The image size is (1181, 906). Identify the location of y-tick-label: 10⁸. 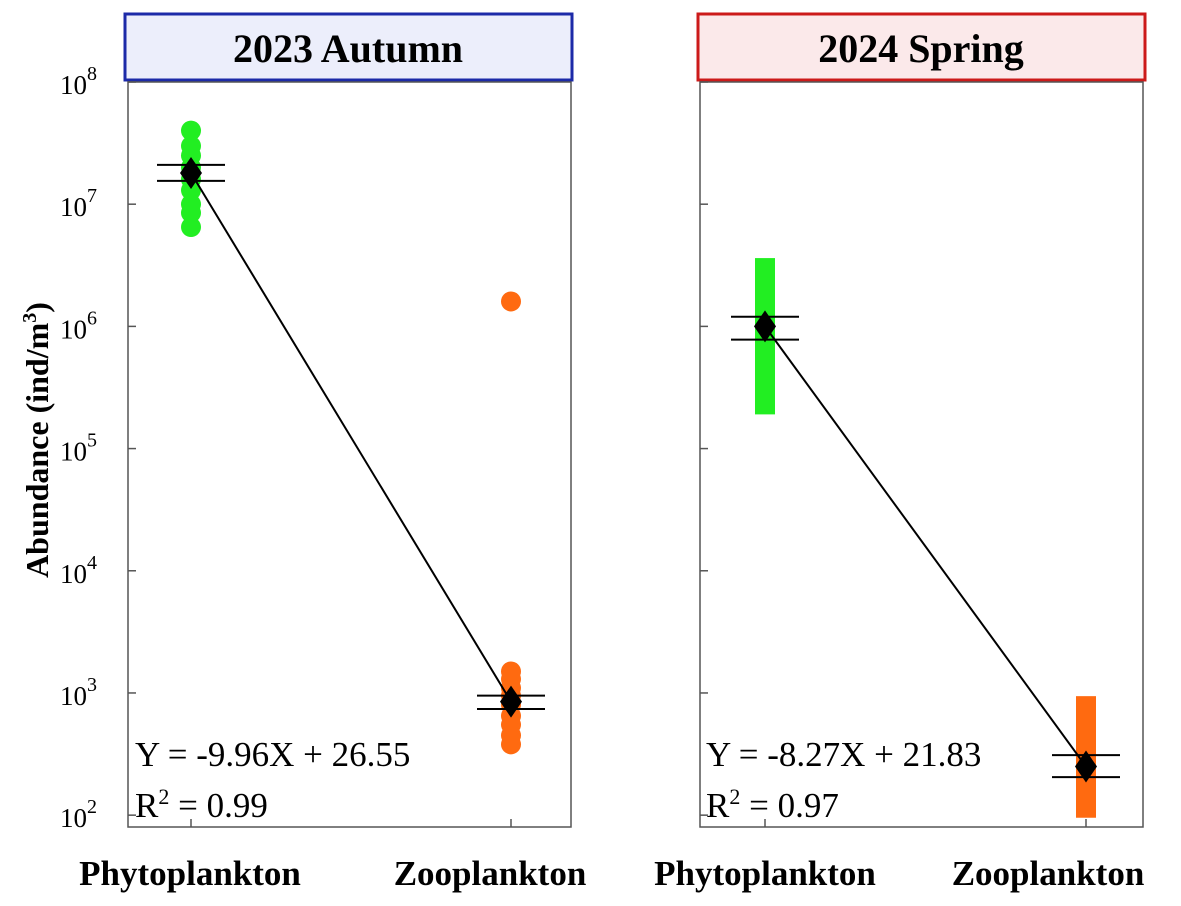
(78, 81).